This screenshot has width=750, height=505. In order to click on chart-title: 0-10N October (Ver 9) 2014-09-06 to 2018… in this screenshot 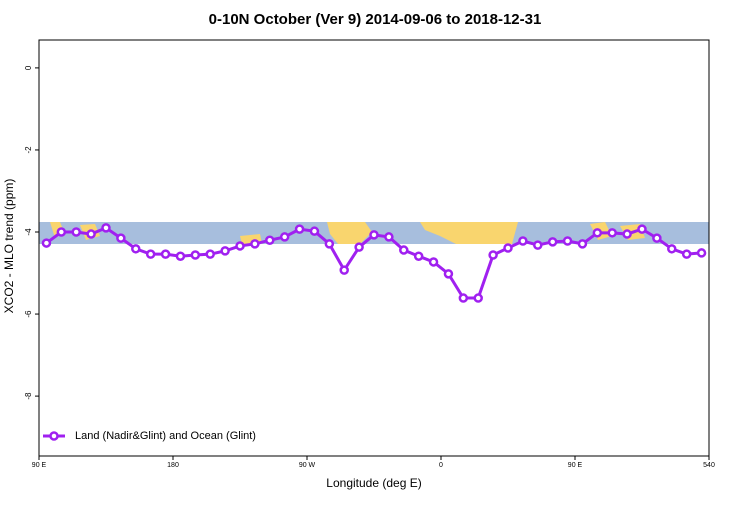, I will do `click(375, 19)`.